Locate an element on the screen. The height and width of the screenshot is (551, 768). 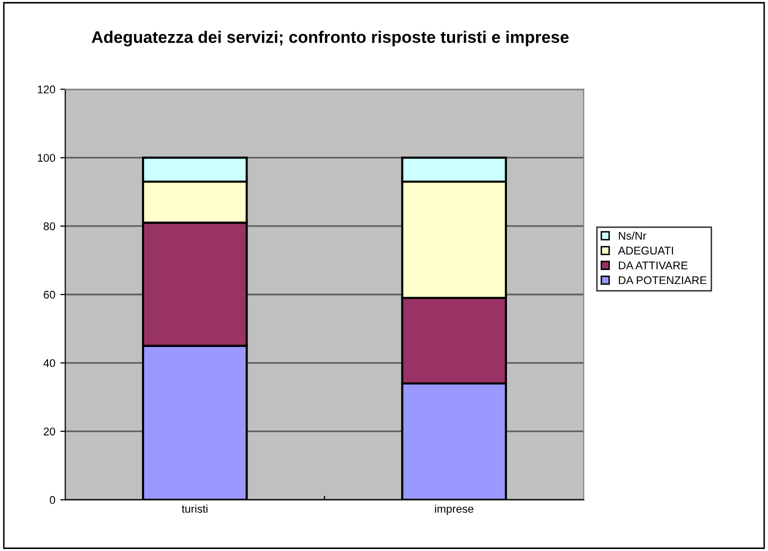
legend-label: ADEGUATI is located at coordinates (645, 250).